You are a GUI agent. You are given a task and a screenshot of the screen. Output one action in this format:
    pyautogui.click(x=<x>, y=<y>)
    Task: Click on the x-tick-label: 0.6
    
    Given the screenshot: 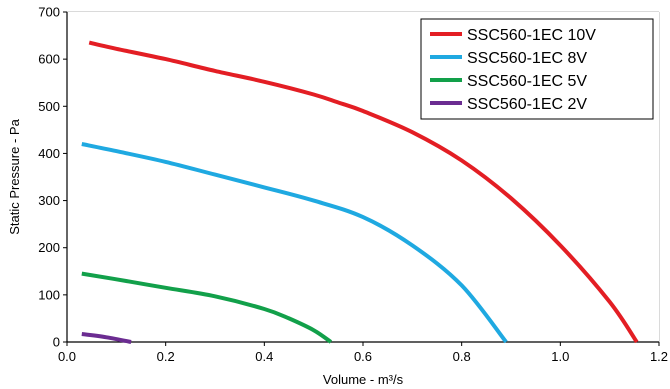 What is the action you would take?
    pyautogui.click(x=363, y=356)
    